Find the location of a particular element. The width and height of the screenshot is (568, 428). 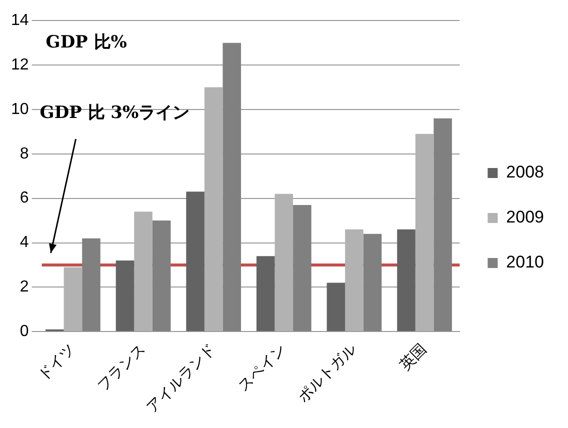

annotation: GDP 比 3%ライン is located at coordinates (115, 112).